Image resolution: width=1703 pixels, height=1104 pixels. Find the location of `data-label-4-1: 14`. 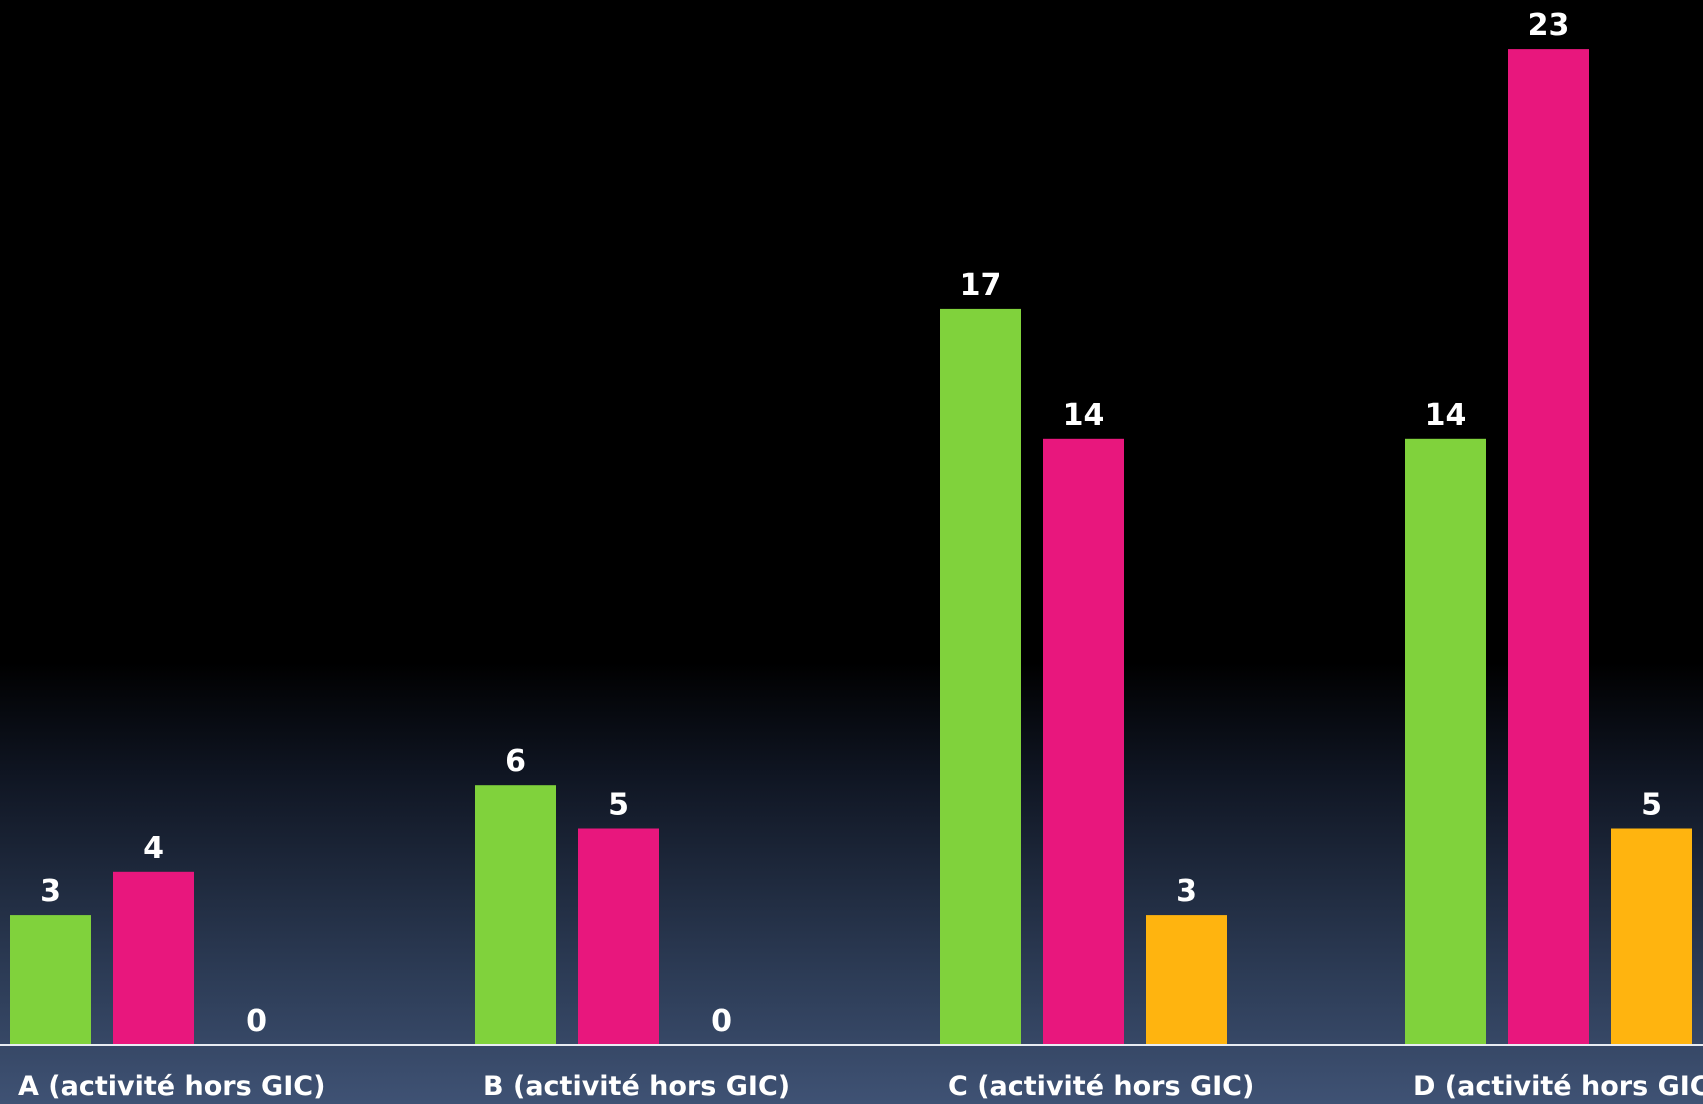

data-label-4-1: 14 is located at coordinates (1446, 415).